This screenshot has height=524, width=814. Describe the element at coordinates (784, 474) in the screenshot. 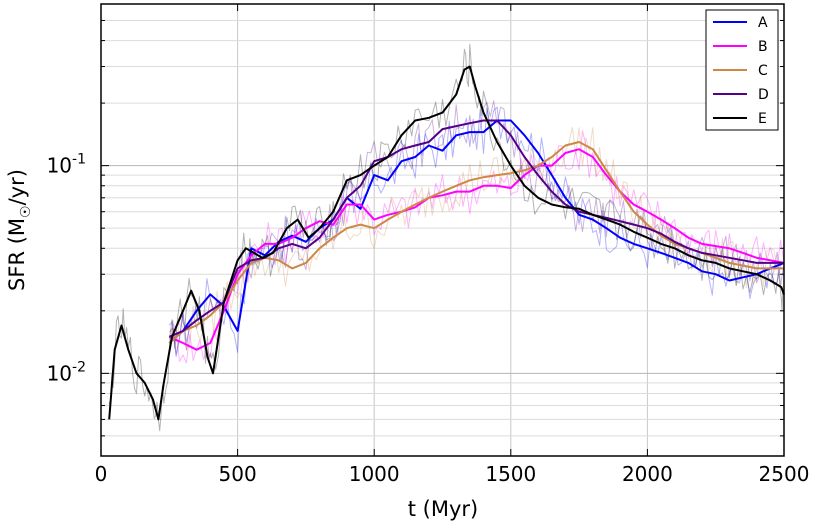

I see `x-tick-label: 2500` at that location.